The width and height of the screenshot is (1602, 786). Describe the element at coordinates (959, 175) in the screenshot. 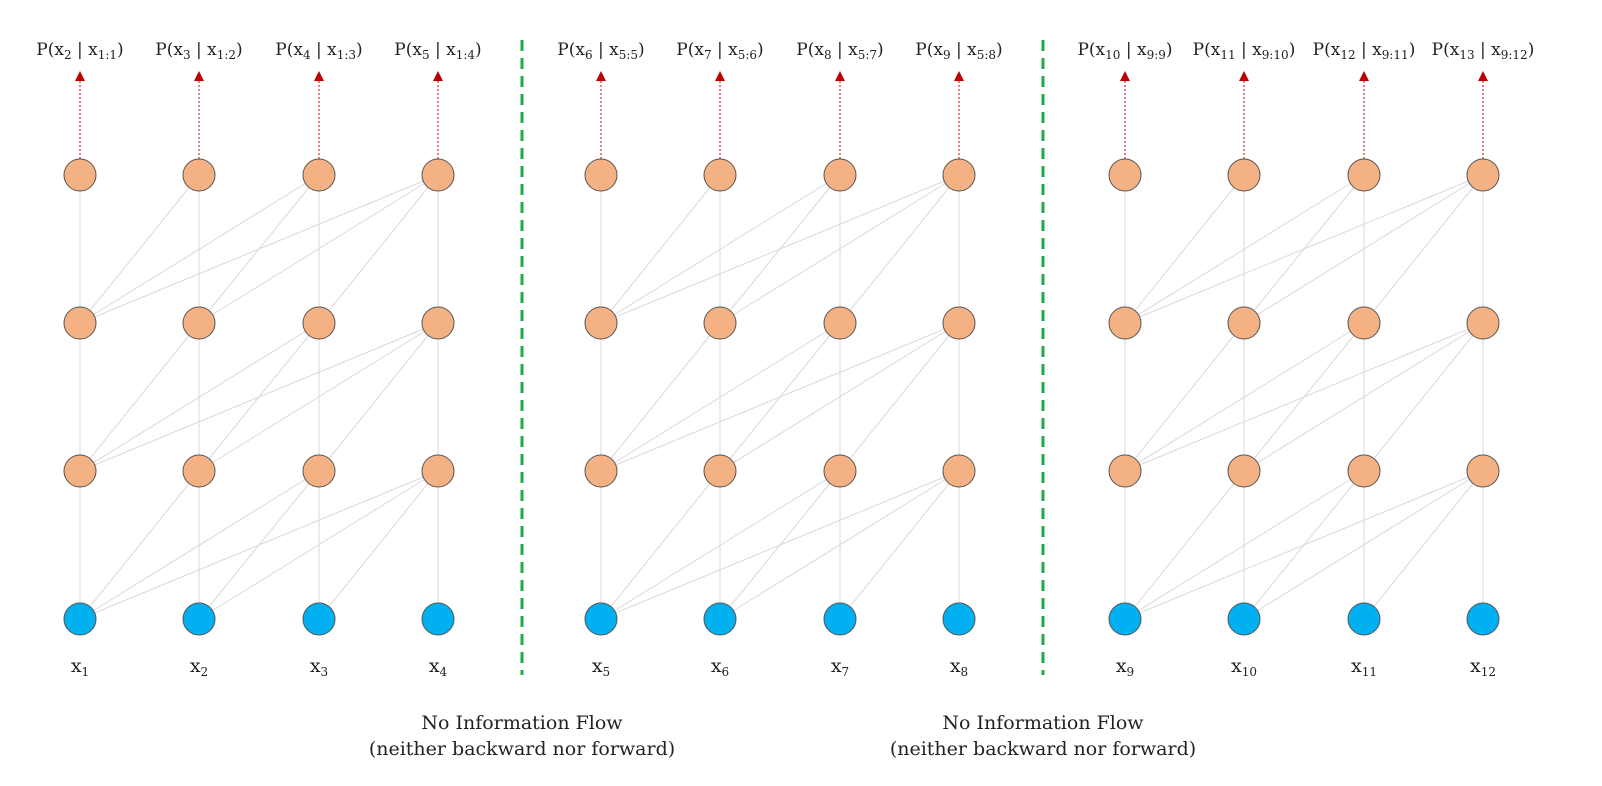

I see `hidden-node-L3-x8` at that location.